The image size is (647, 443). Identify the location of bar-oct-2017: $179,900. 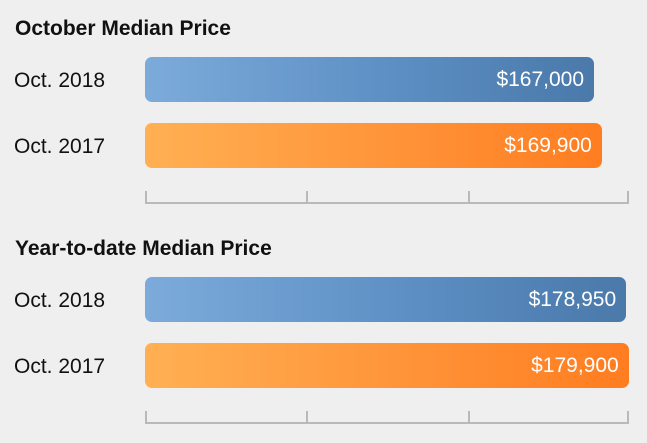
(387, 365).